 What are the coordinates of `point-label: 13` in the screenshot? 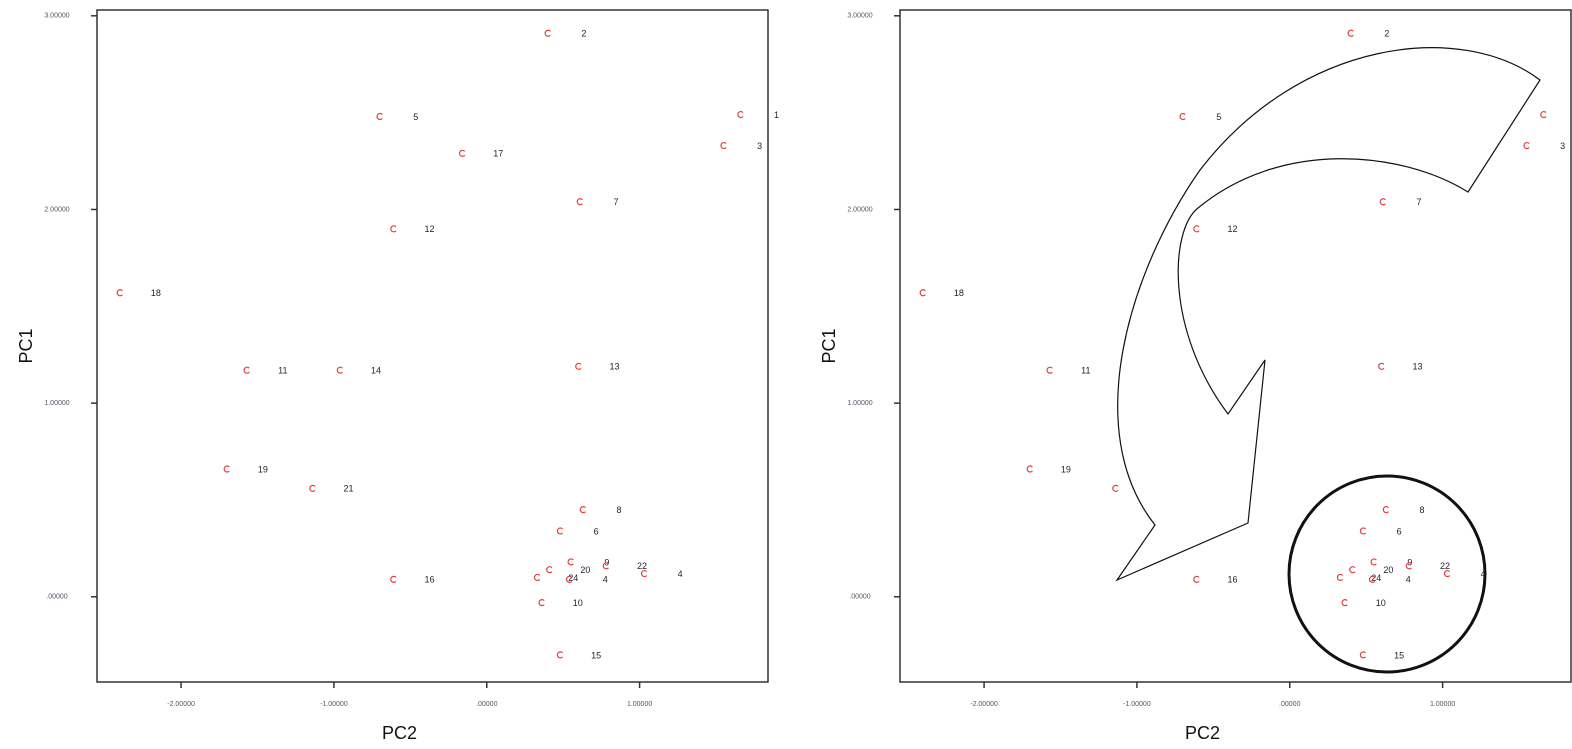 It's located at (1417, 367).